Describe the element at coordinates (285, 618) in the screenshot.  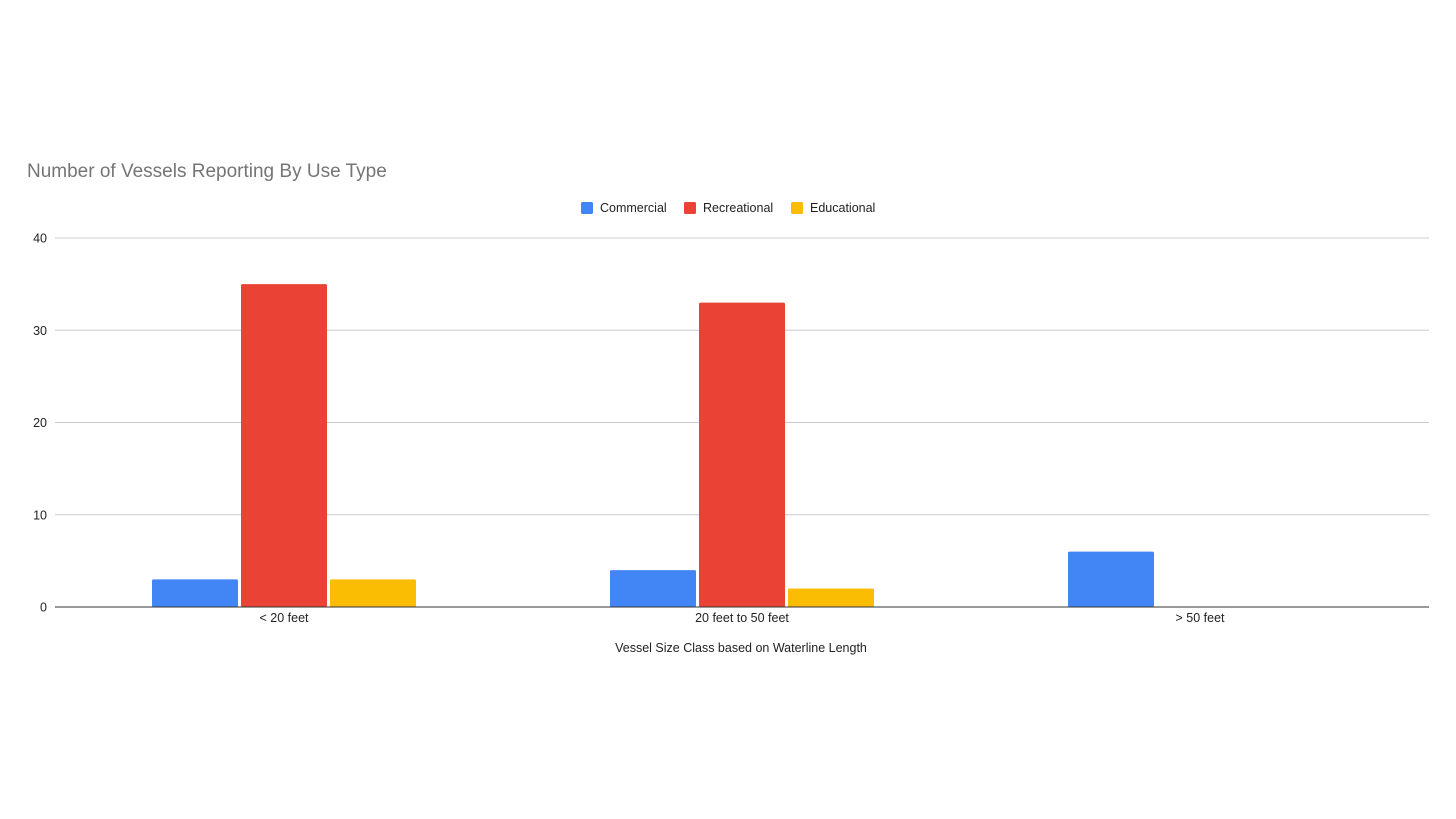
I see `x-tick-label: < 20 feet` at that location.